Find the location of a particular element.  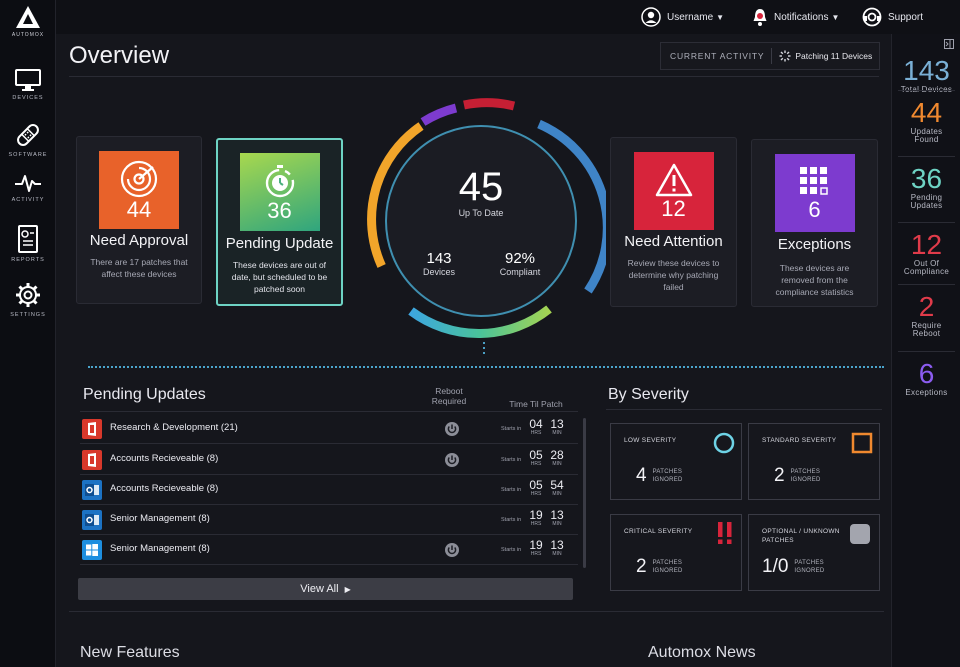

severity-header-divider is located at coordinates (744, 409).